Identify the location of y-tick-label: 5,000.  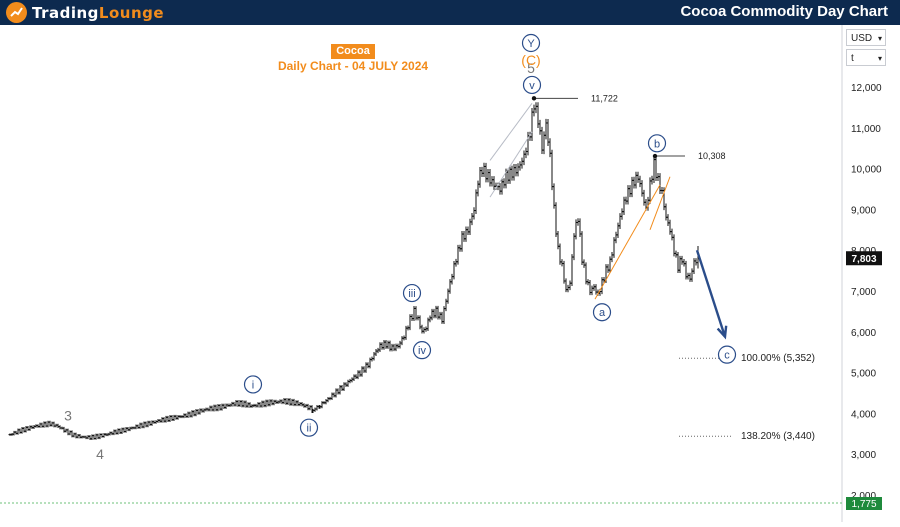
(863, 374).